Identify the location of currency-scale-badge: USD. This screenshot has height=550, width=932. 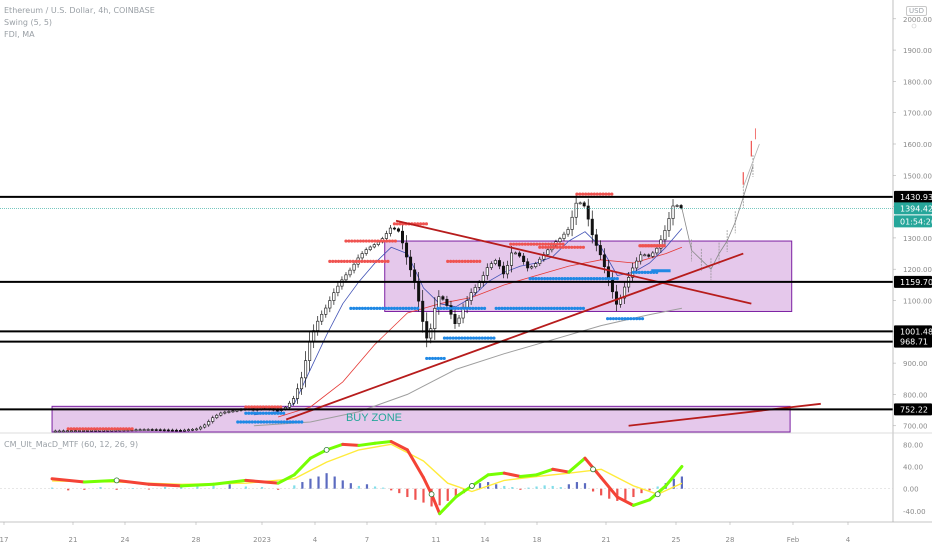
(916, 11).